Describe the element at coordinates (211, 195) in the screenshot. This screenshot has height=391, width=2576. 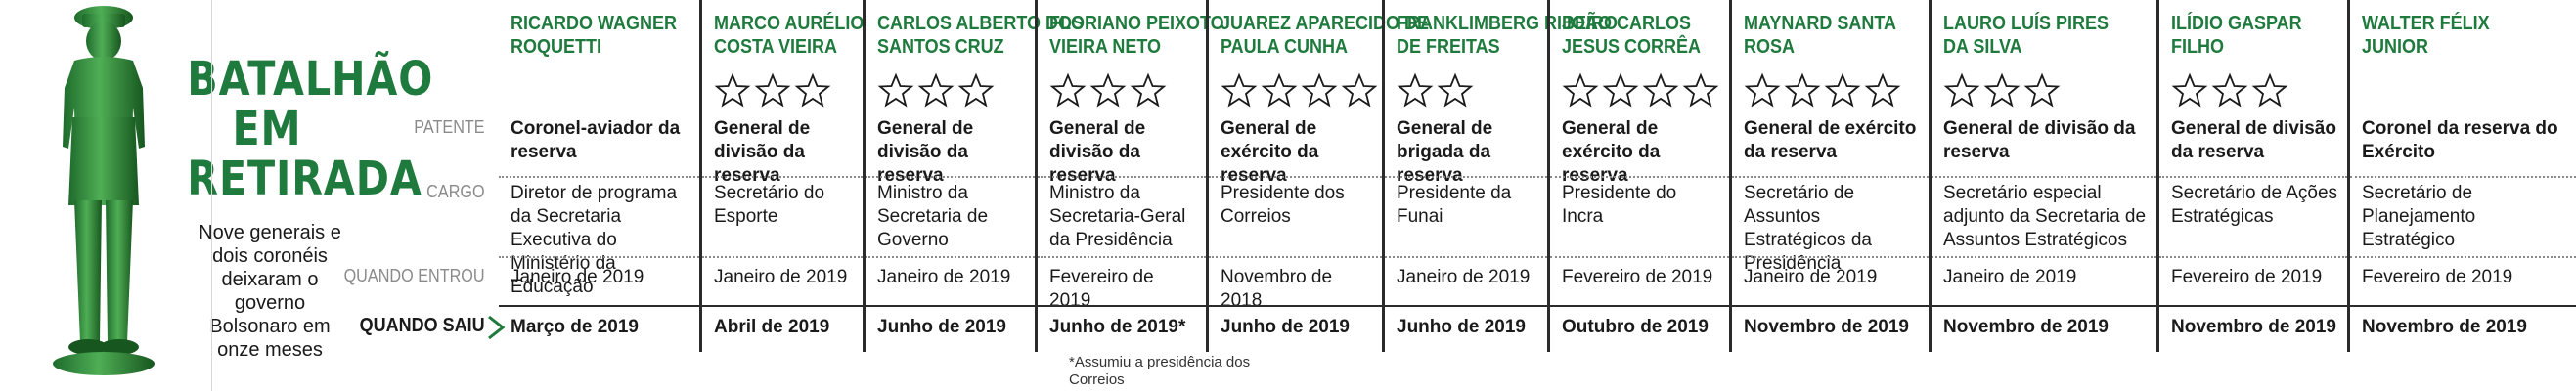
I see `title-divider` at that location.